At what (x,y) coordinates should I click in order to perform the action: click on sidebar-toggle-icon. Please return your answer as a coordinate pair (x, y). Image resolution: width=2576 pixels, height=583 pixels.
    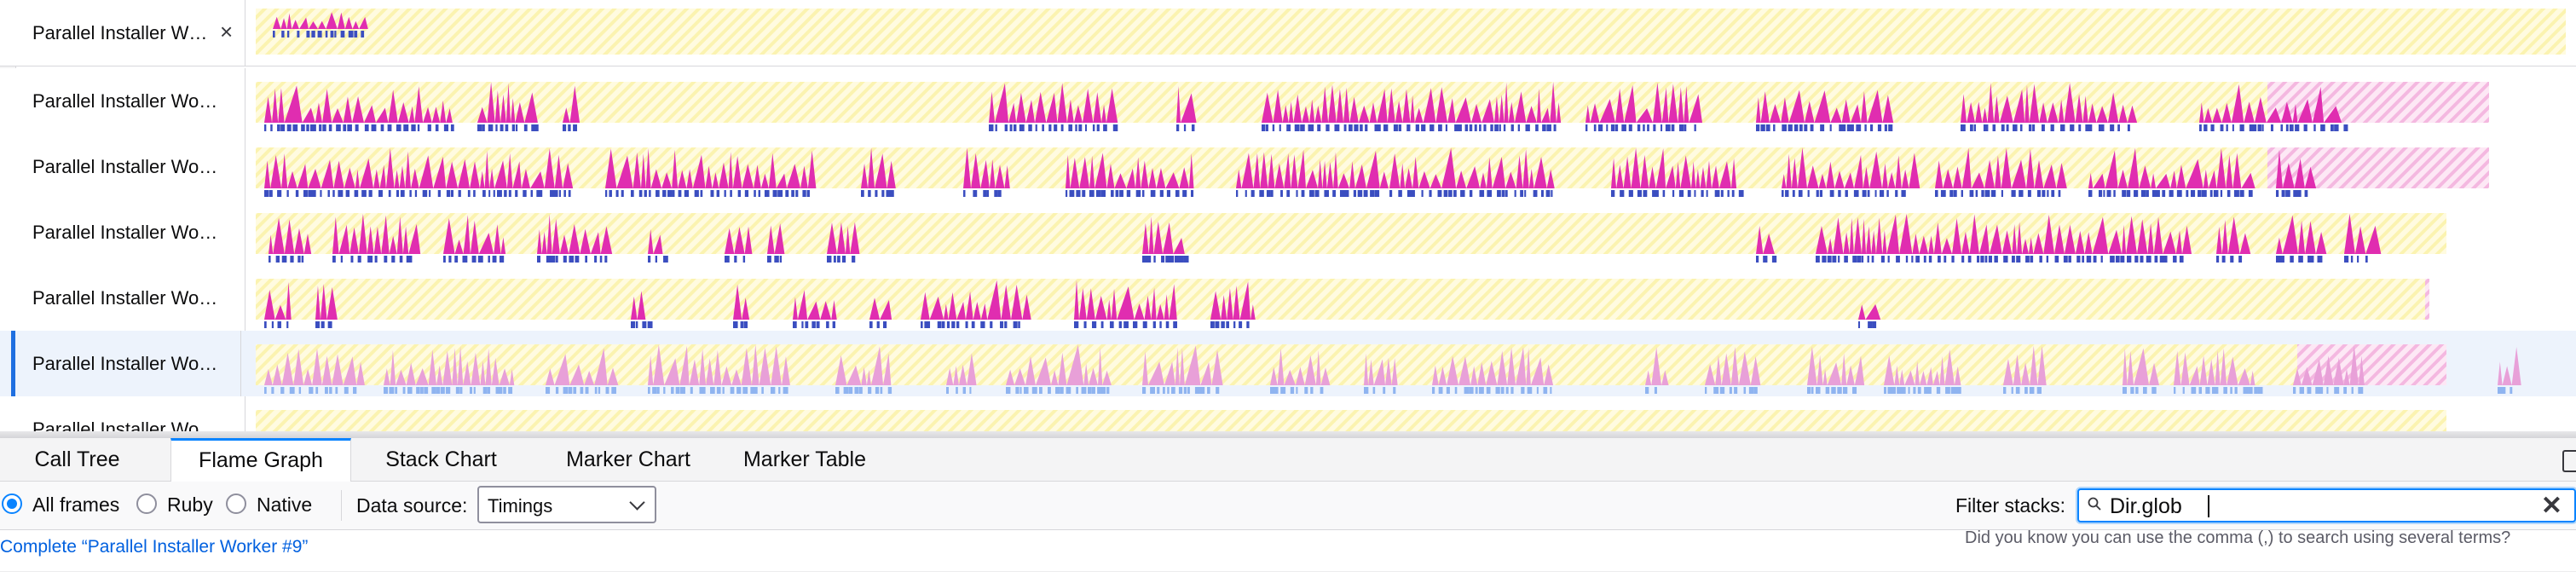
    Looking at the image, I should click on (2569, 461).